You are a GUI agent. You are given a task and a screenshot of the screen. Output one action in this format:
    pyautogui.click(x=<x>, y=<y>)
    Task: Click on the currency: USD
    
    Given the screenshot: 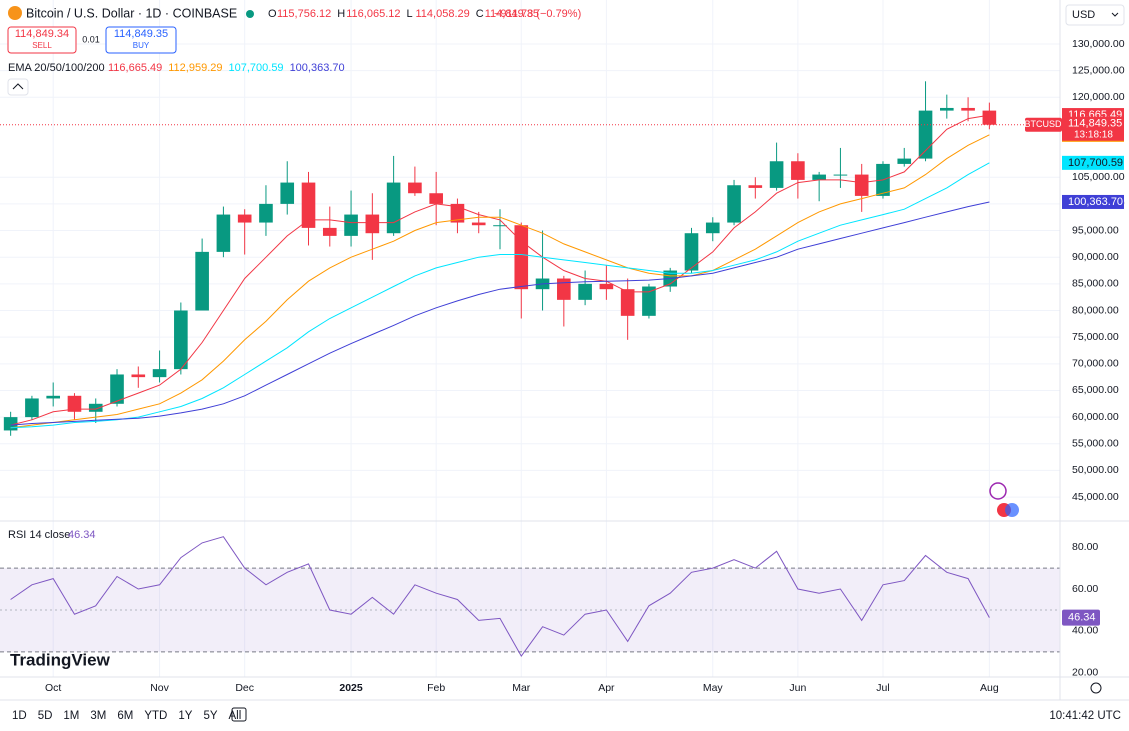 What is the action you would take?
    pyautogui.click(x=1083, y=15)
    